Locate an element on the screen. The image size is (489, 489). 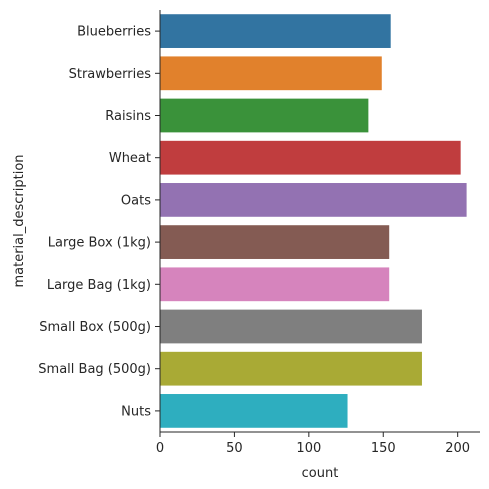
y-tick-label: Large Bag (1kg) is located at coordinates (99, 285).